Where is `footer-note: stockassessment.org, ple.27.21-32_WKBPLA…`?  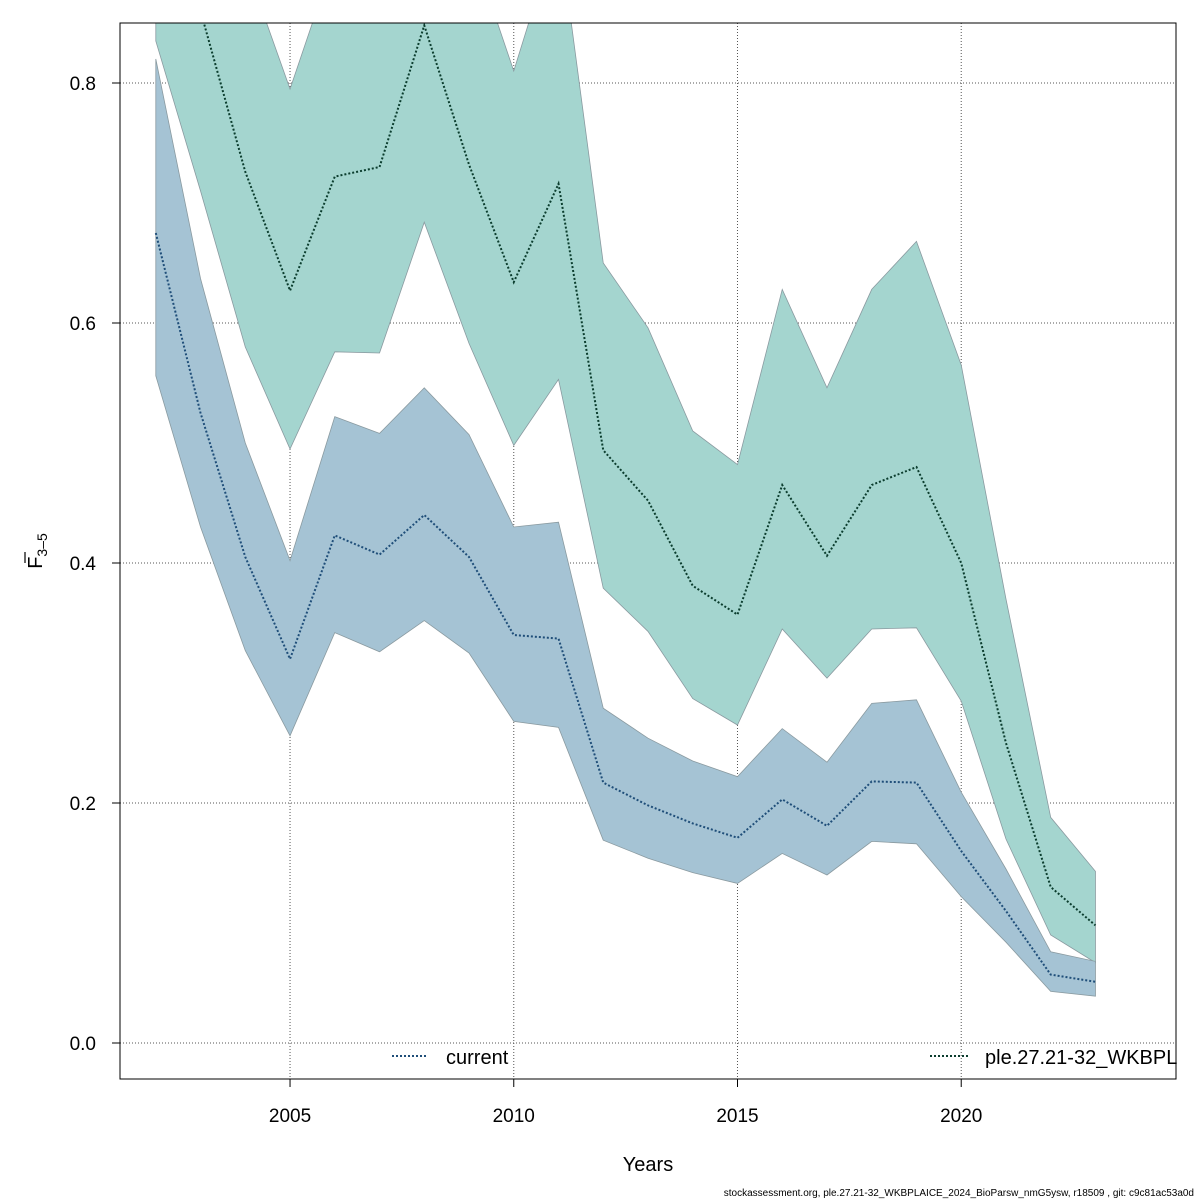 footer-note: stockassessment.org, ple.27.21-32_WKBPLA… is located at coordinates (959, 1193).